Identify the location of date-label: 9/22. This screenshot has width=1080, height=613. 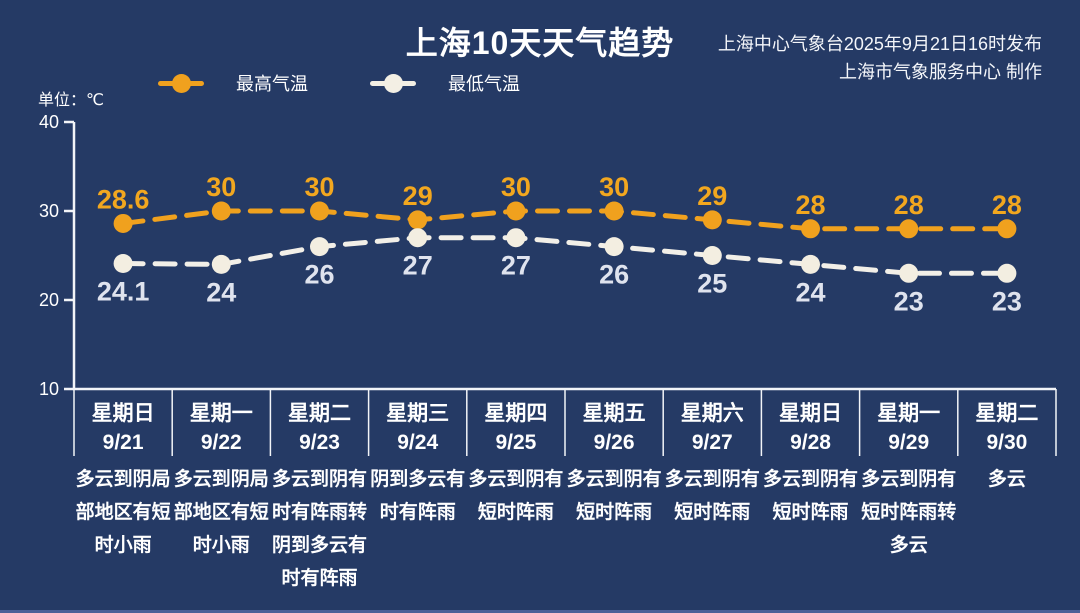
(221, 442).